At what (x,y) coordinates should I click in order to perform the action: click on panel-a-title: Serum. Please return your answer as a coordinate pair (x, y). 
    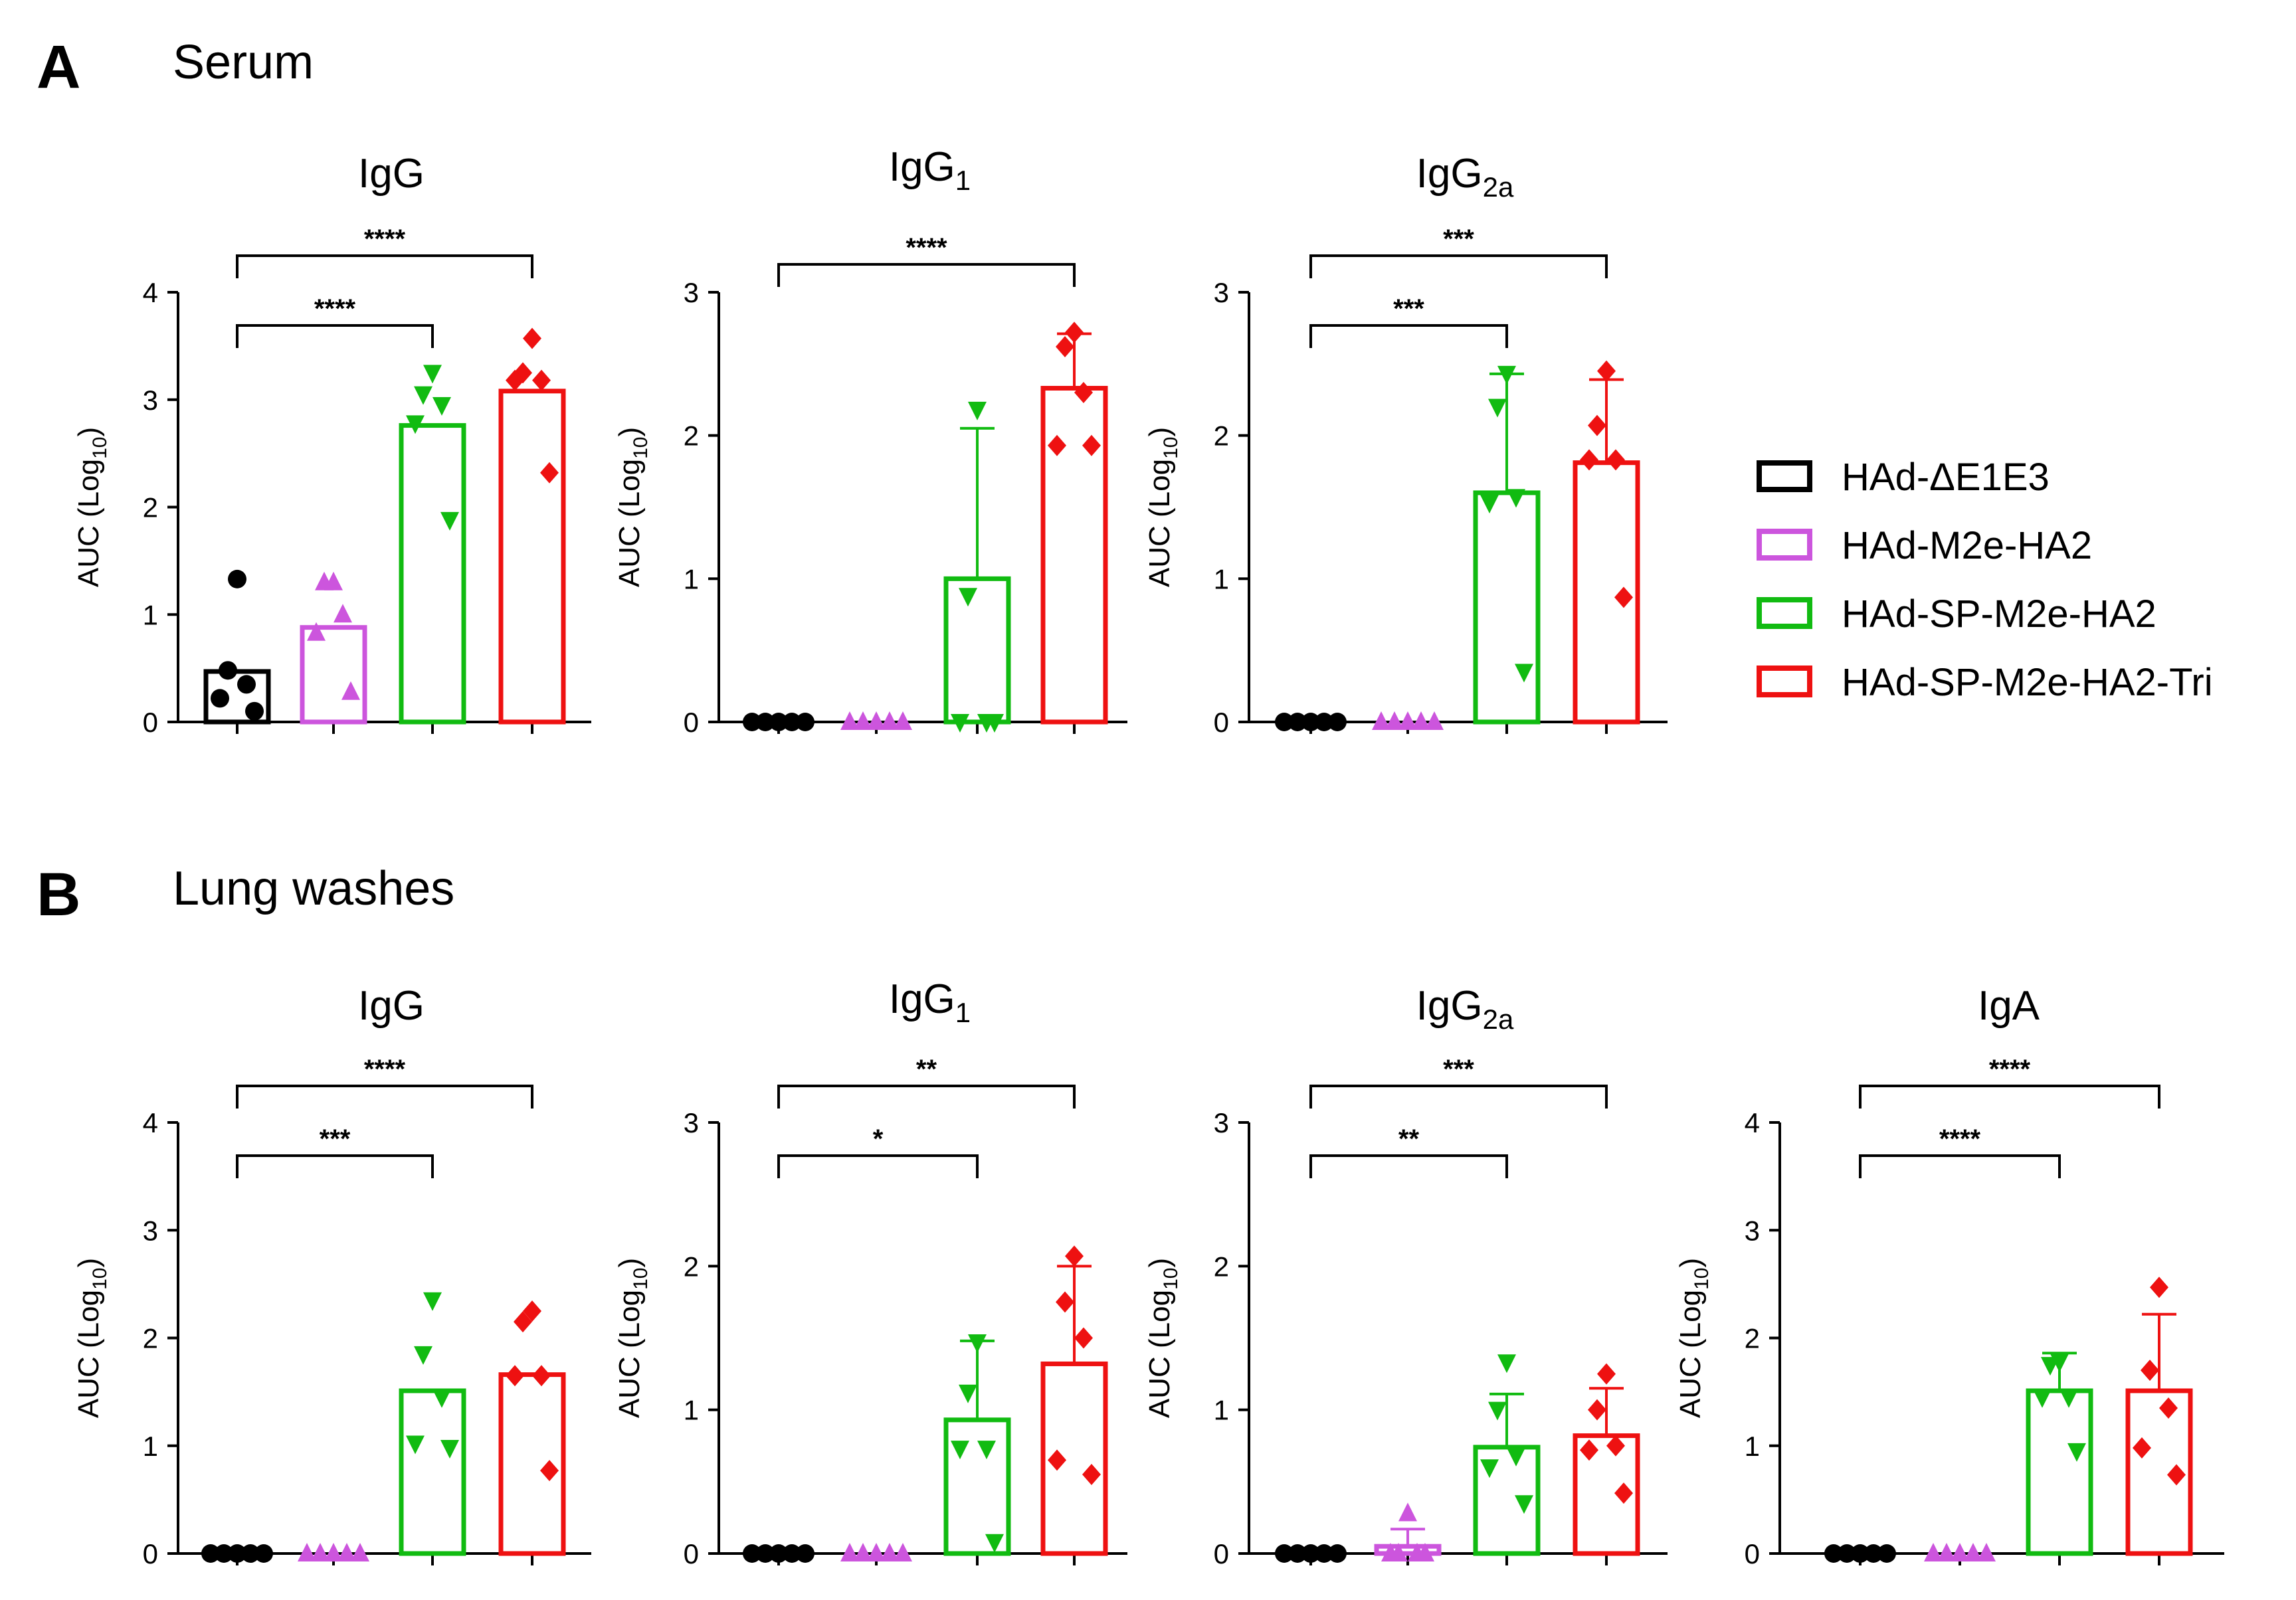
    Looking at the image, I should click on (244, 62).